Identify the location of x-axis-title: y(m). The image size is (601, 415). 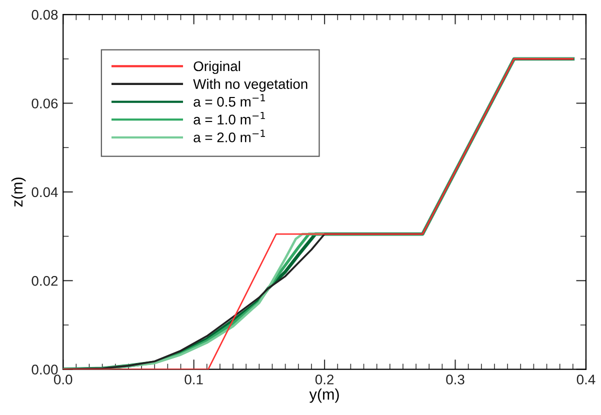
(324, 395).